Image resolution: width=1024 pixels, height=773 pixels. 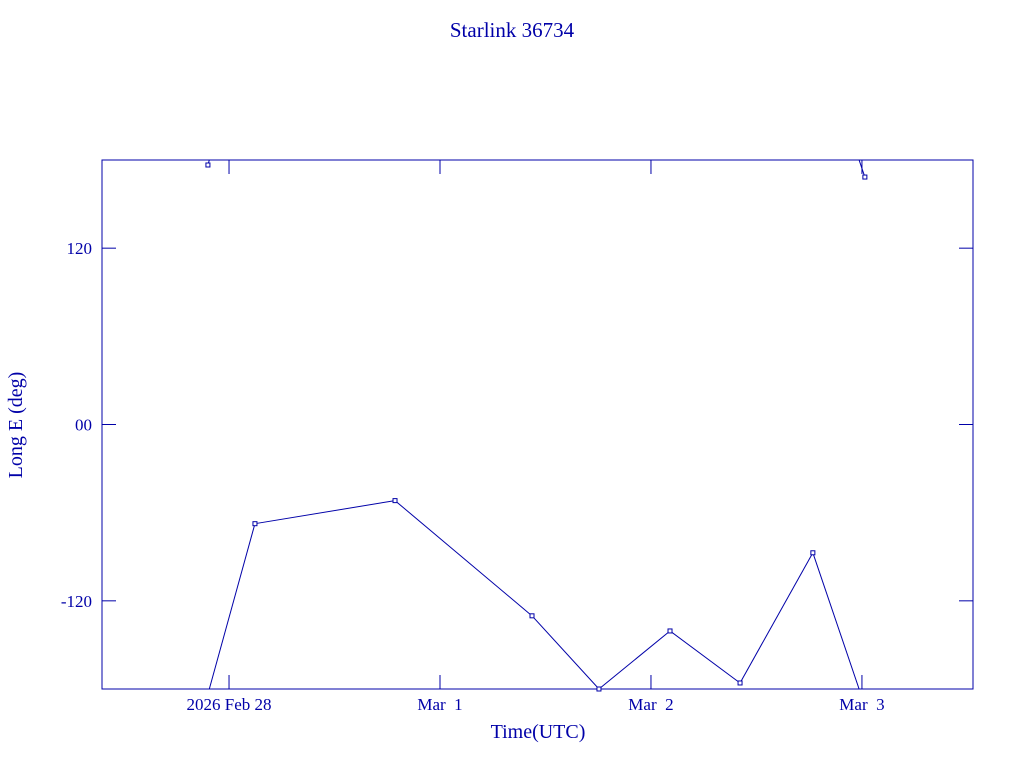 What do you see at coordinates (861, 704) in the screenshot?
I see `x-tick-label: Mar 3` at bounding box center [861, 704].